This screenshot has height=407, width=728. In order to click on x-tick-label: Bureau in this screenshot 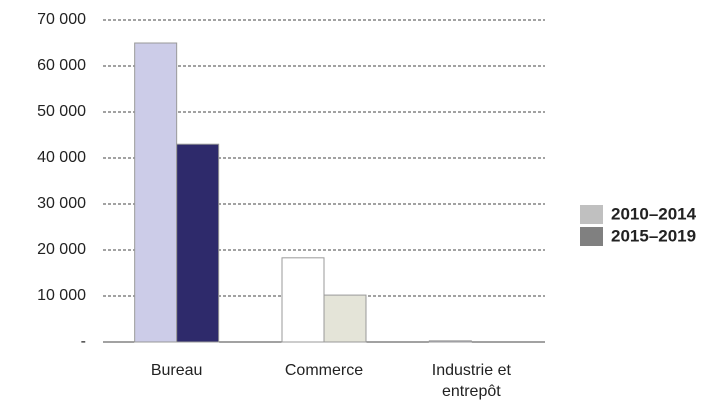, I will do `click(176, 370)`.